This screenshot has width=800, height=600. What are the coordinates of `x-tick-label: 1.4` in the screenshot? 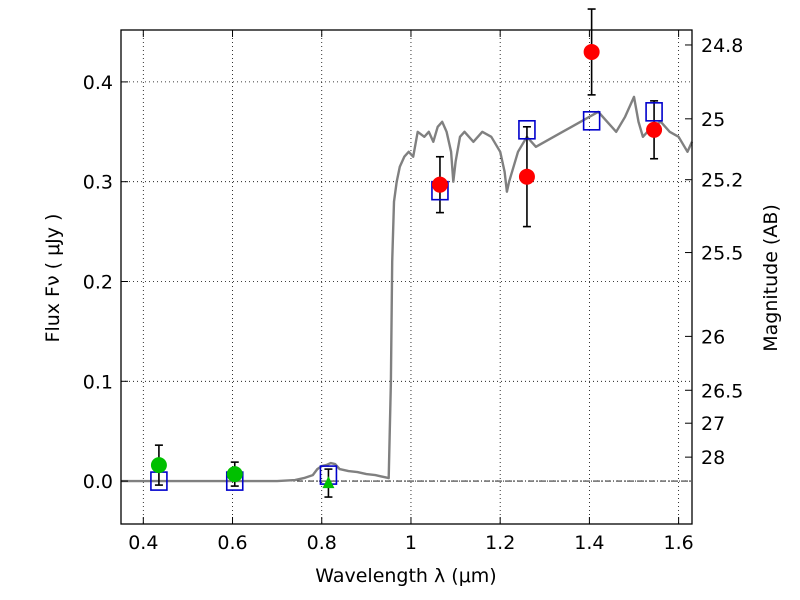 It's located at (589, 543).